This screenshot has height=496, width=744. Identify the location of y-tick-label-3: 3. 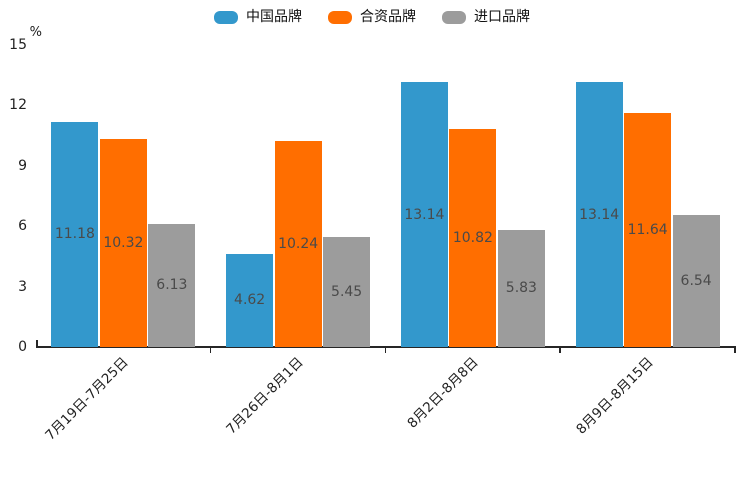
(22, 286).